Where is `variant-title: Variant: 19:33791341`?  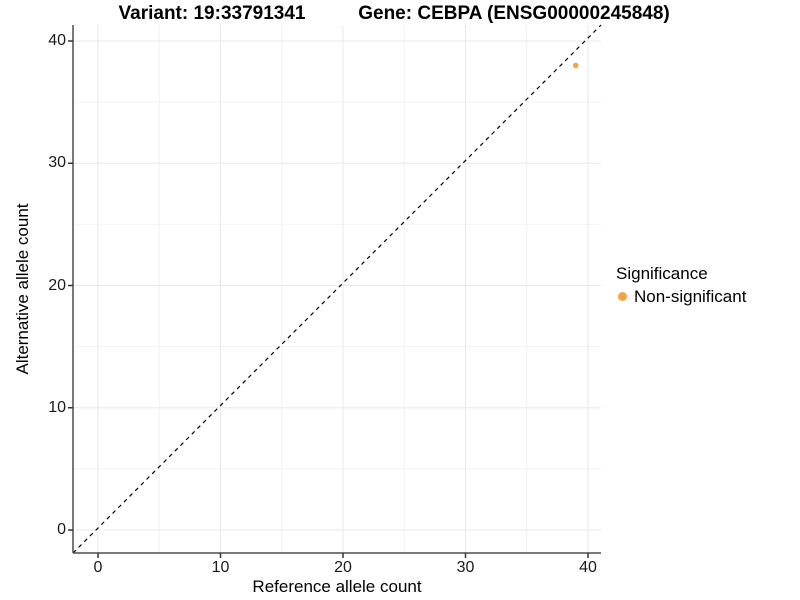 variant-title: Variant: 19:33791341 is located at coordinates (212, 13).